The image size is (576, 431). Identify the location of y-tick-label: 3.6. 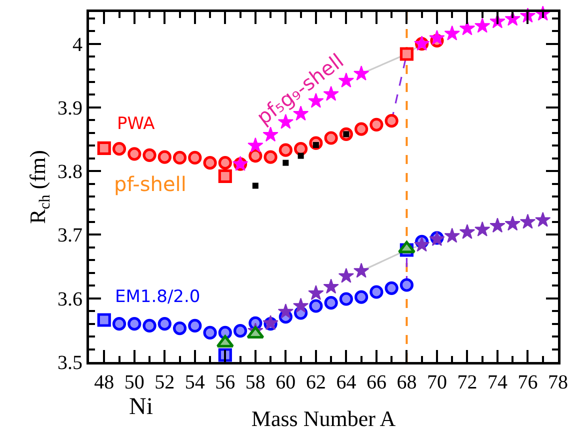
(70, 299).